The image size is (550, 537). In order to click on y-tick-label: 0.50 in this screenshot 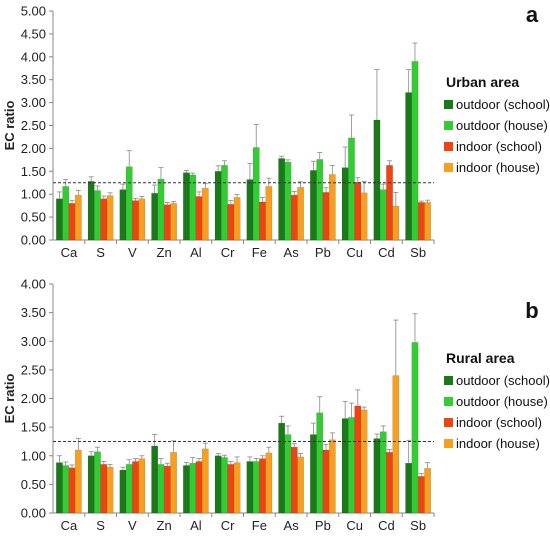, I will do `click(33, 217)`.